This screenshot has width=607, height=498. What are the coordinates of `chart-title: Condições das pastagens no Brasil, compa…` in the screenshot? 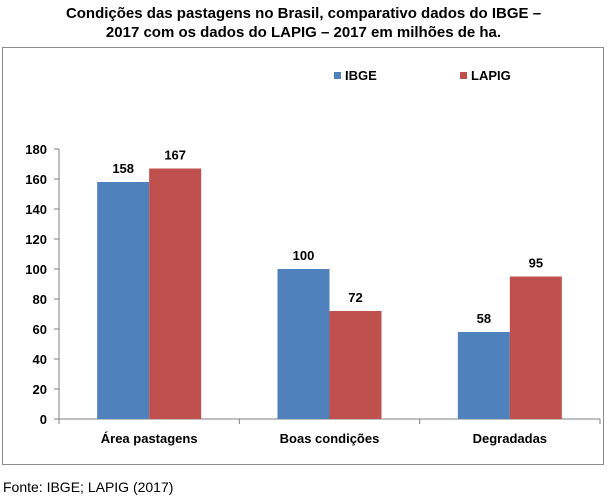 It's located at (303, 23).